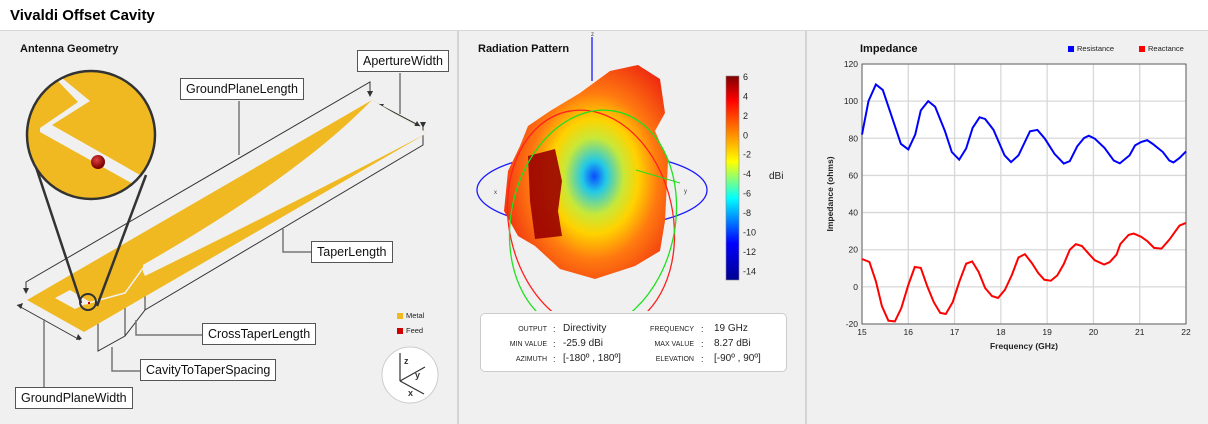 The image size is (1208, 424). I want to click on app-title: Vivaldi Offset Cavity, so click(82, 15).